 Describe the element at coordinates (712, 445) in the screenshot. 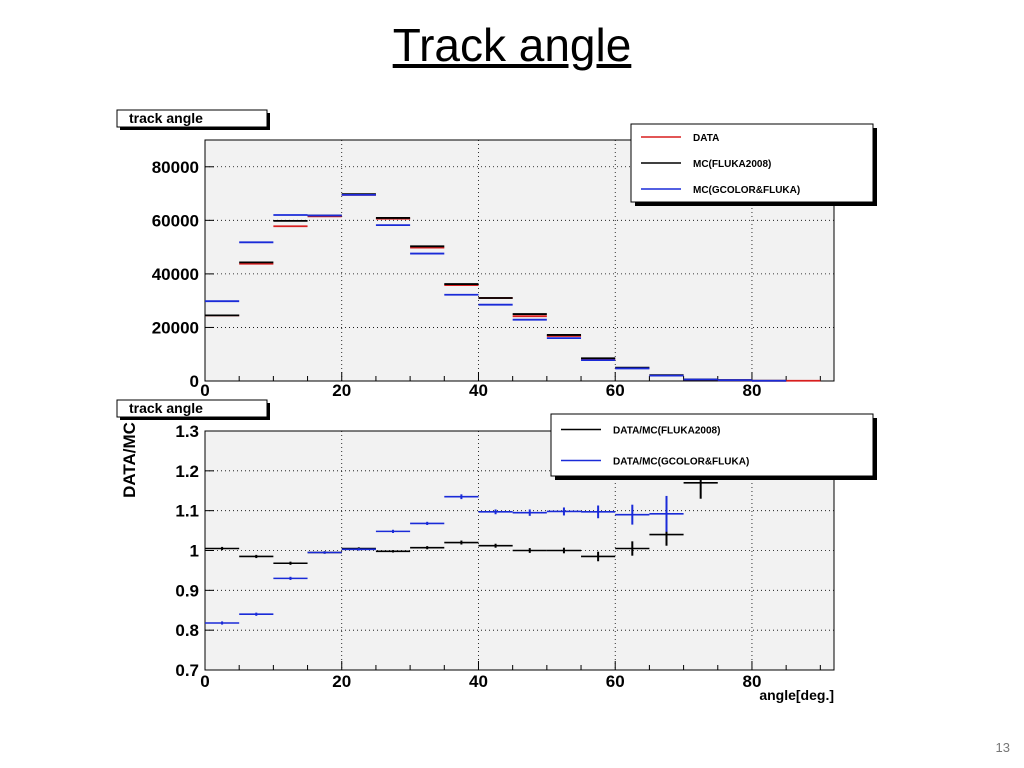

I see `bottom-legend-box` at that location.